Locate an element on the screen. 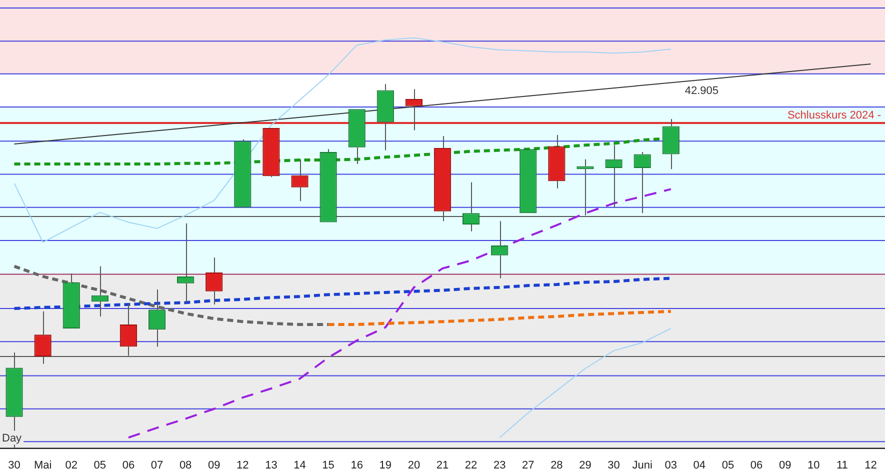 The height and width of the screenshot is (475, 885). ref-line-label: Schlusskurs 2024 - is located at coordinates (834, 115).